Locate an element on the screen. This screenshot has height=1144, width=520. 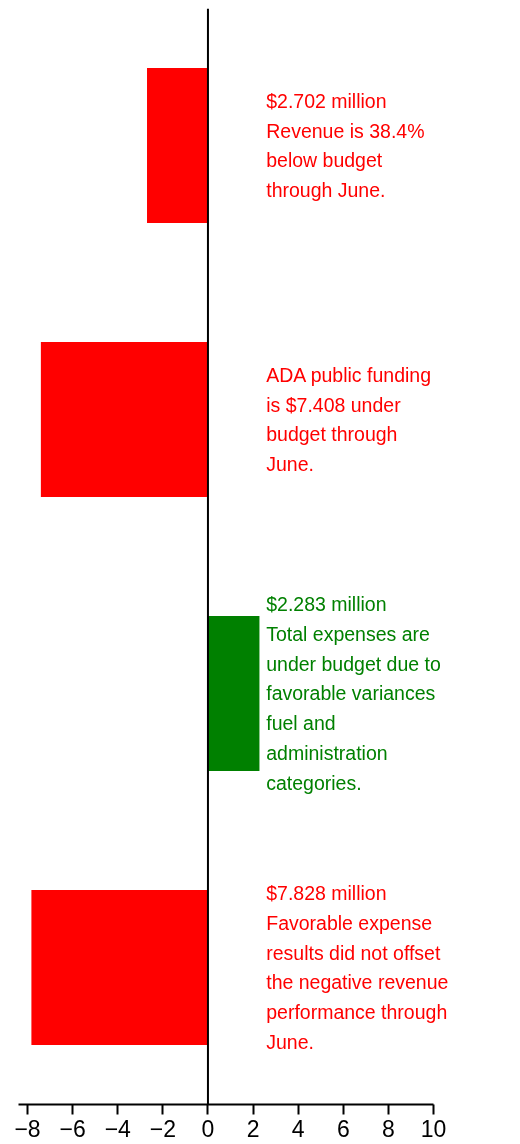
x-tick-label: −4 is located at coordinates (118, 1128).